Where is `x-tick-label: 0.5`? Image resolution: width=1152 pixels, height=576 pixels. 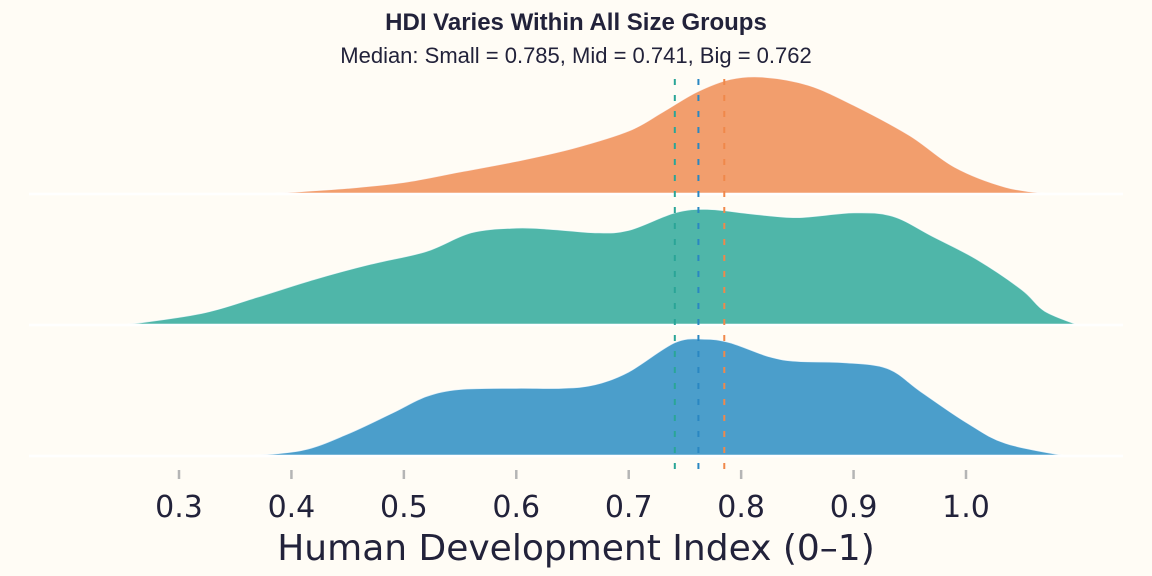
x-tick-label: 0.5 is located at coordinates (404, 507).